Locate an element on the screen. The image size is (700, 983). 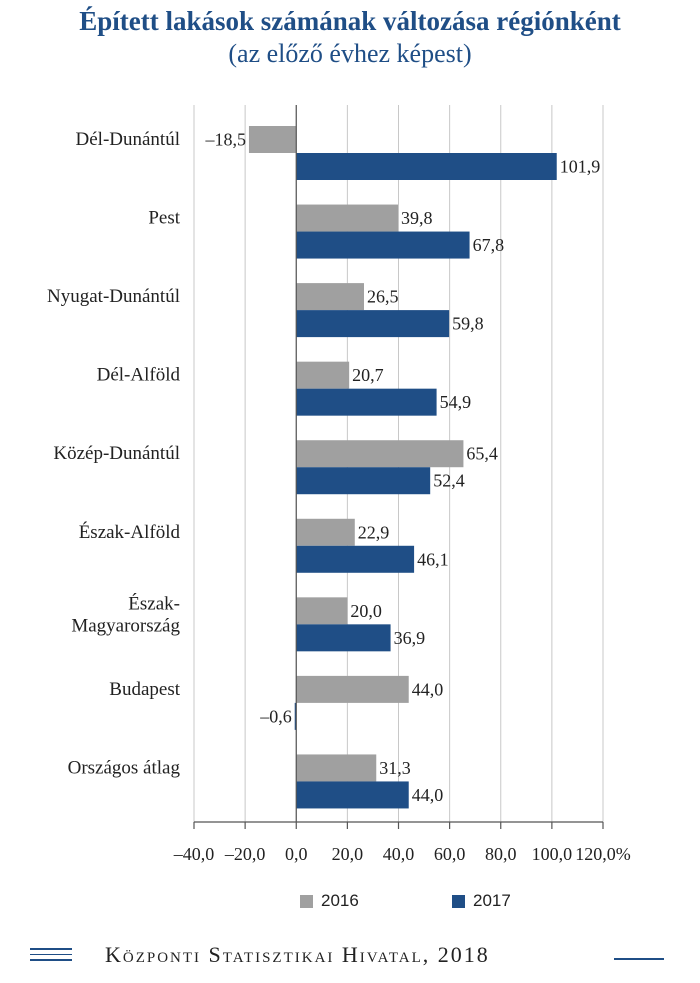
data-label: 22,9 is located at coordinates (374, 532).